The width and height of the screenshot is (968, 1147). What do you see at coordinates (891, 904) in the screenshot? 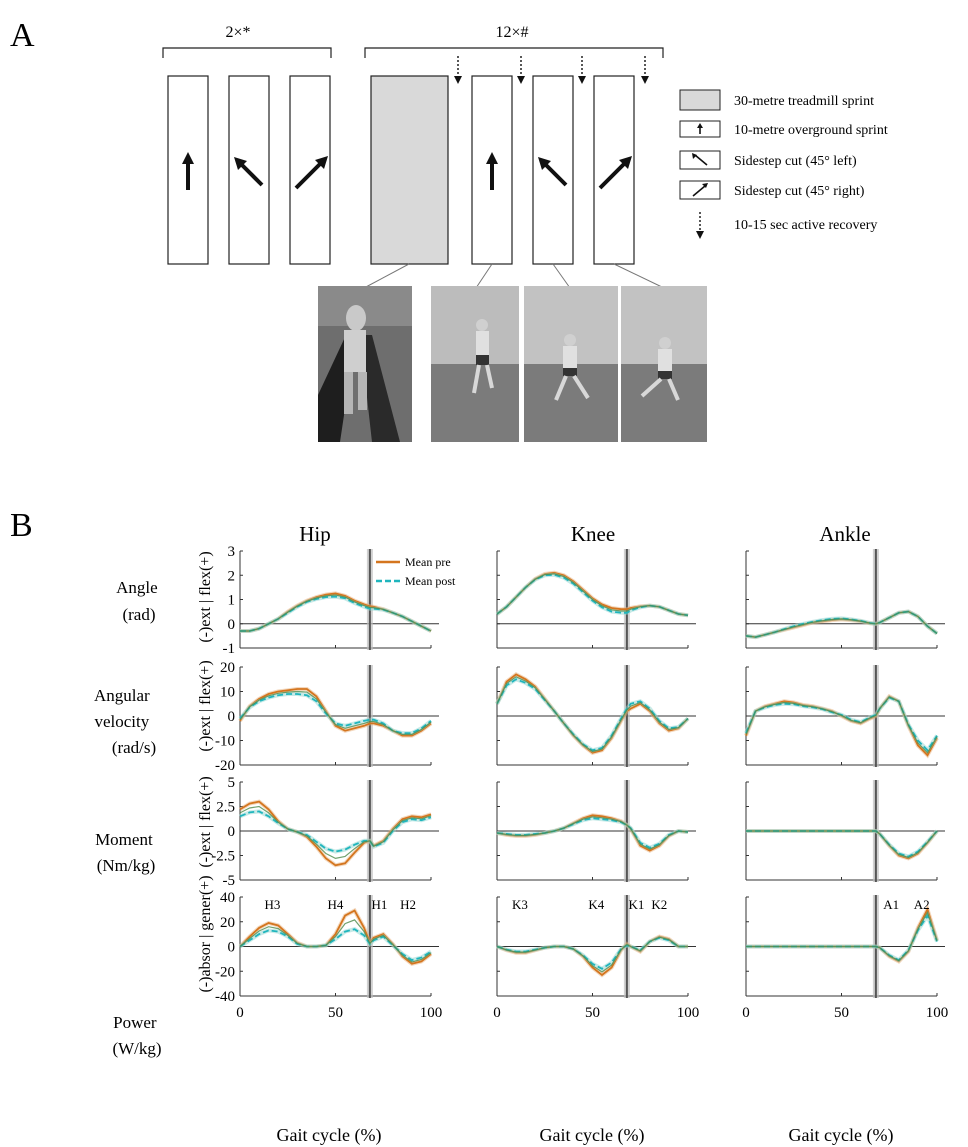
I see `event-marker-a1: A1` at bounding box center [891, 904].